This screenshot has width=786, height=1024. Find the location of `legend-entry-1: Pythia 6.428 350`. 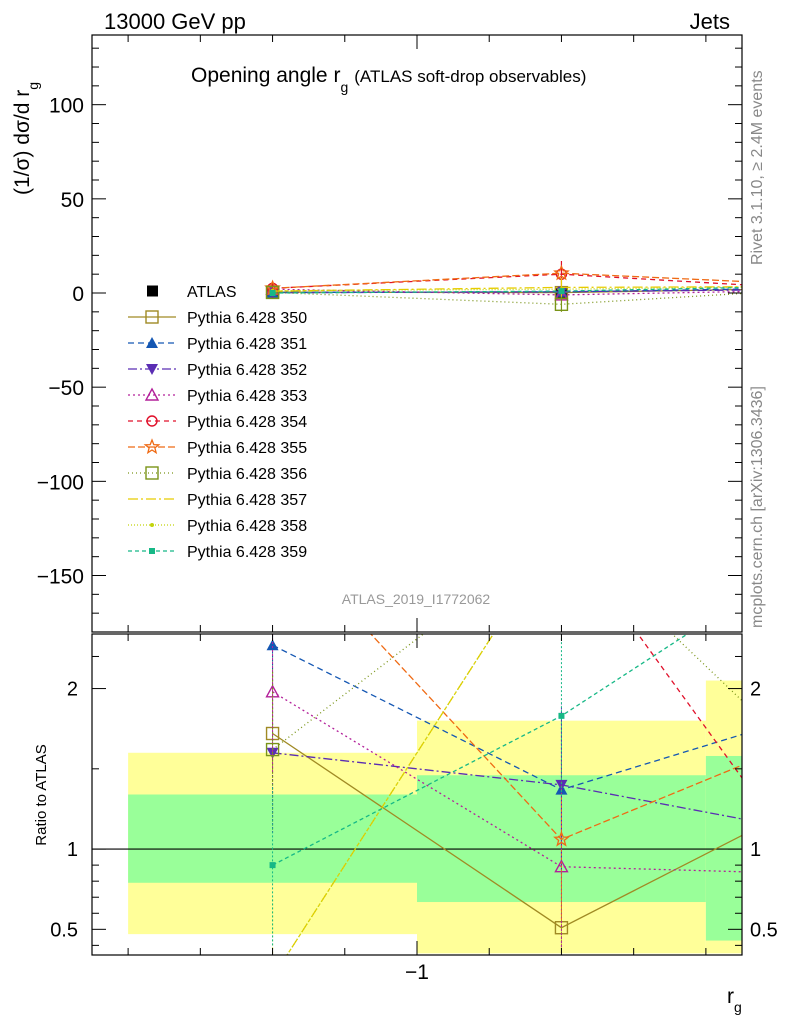

legend-entry-1: Pythia 6.428 350 is located at coordinates (217, 318).